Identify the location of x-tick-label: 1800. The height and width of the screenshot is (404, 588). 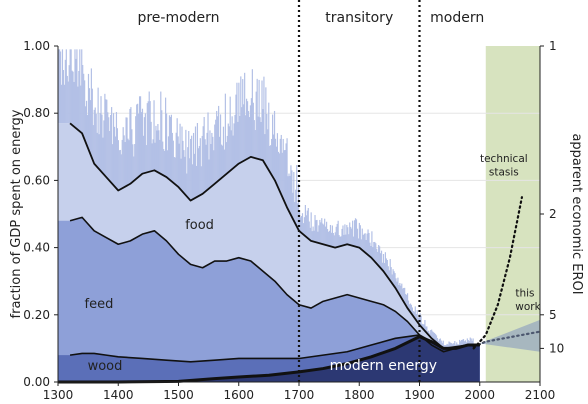
(359, 395).